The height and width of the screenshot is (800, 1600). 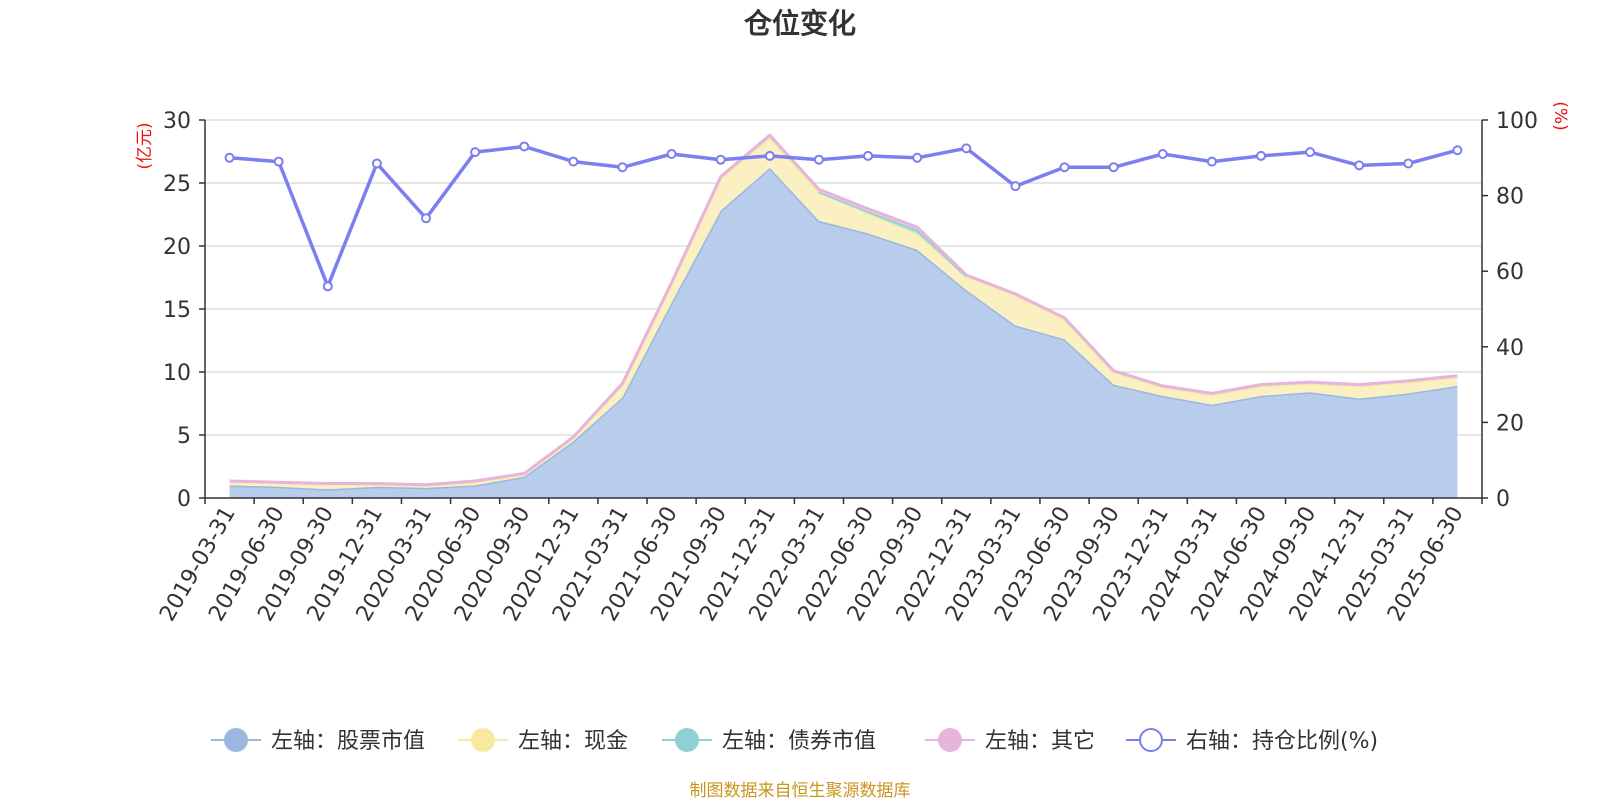 What do you see at coordinates (799, 741) in the screenshot?
I see `legend-label-2: 左轴：债券市值` at bounding box center [799, 741].